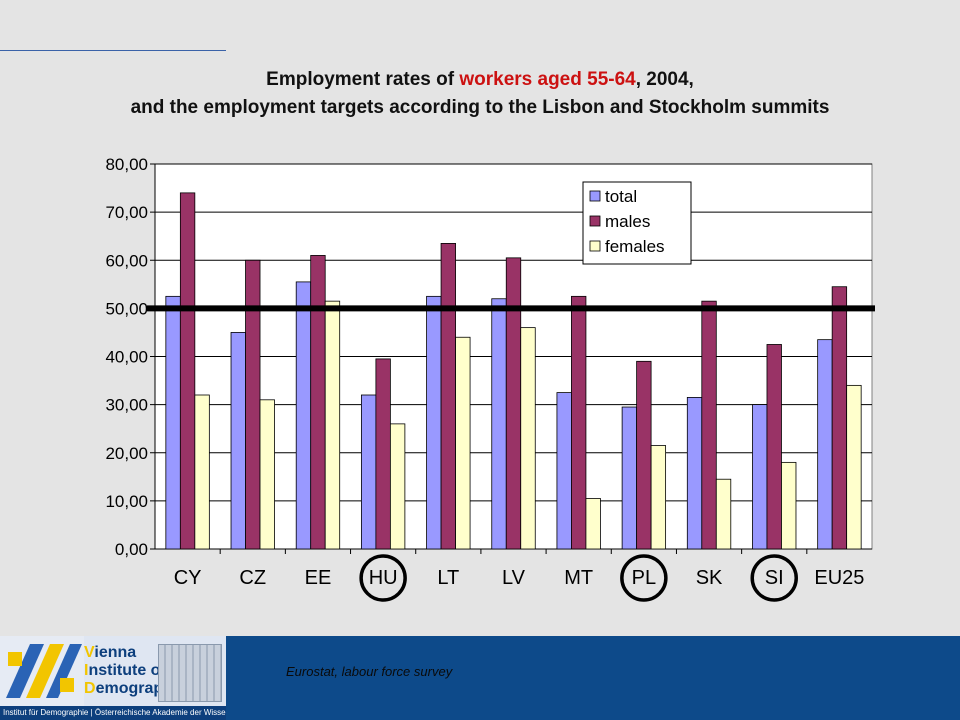  What do you see at coordinates (514, 578) in the screenshot?
I see `x-tick-label-lv: LV` at bounding box center [514, 578].